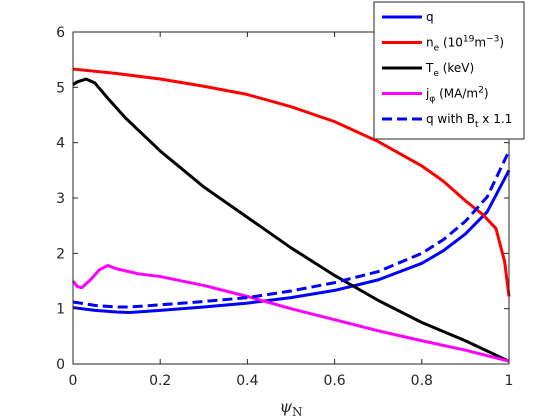 The height and width of the screenshot is (420, 560). Describe the element at coordinates (60, 33) in the screenshot. I see `y-tick-label: 6` at that location.